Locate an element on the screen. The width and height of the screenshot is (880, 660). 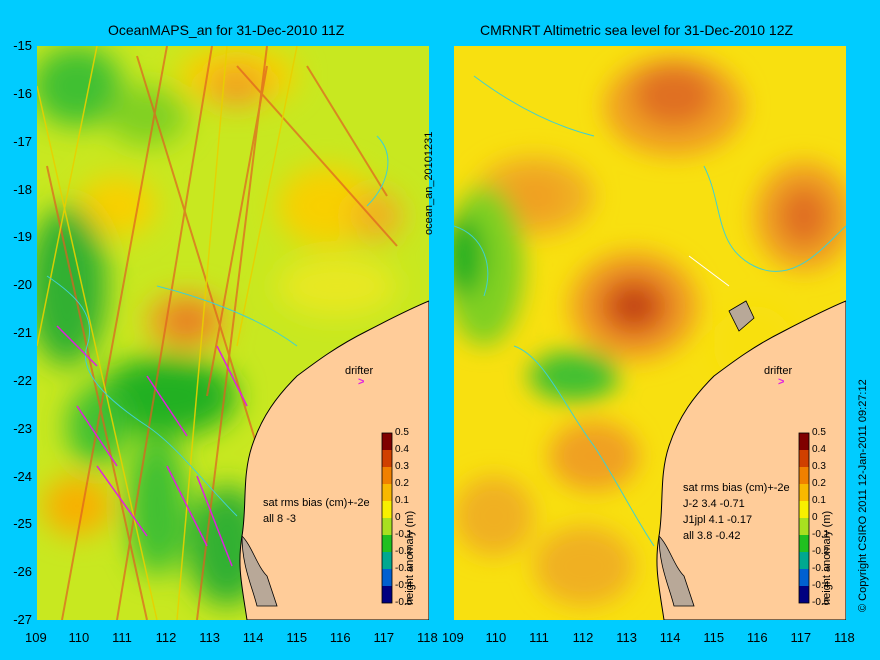
y-tick-label: -26 is located at coordinates (22, 572).